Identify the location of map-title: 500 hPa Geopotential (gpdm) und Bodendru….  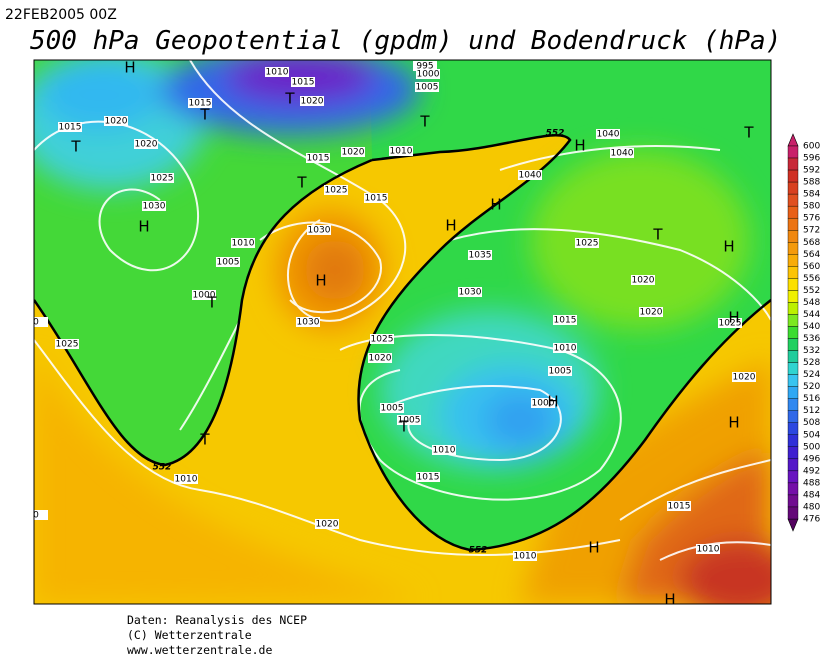
(405, 41).